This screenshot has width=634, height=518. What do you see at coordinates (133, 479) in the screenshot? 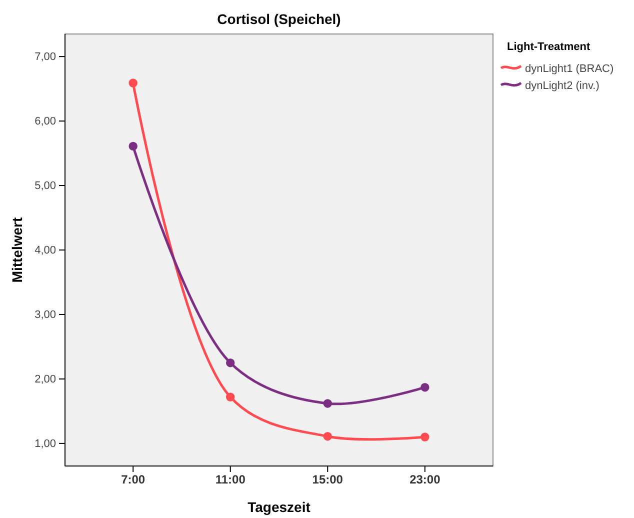
I see `x-tick-label: 7:00` at bounding box center [133, 479].